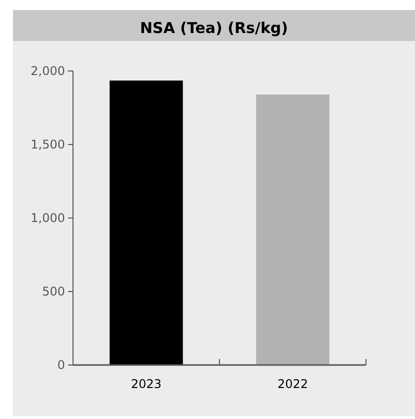  I want to click on y-tick-label: 1,000, so click(47, 218).